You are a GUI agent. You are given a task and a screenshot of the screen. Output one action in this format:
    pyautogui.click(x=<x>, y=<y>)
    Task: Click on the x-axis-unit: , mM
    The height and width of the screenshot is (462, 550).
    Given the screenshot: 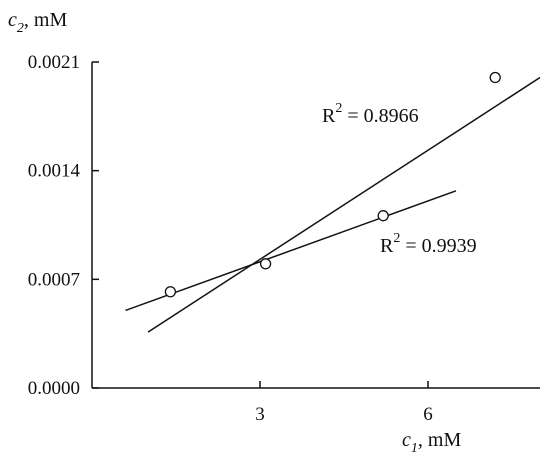 What is the action you would take?
    pyautogui.click(x=440, y=440)
    